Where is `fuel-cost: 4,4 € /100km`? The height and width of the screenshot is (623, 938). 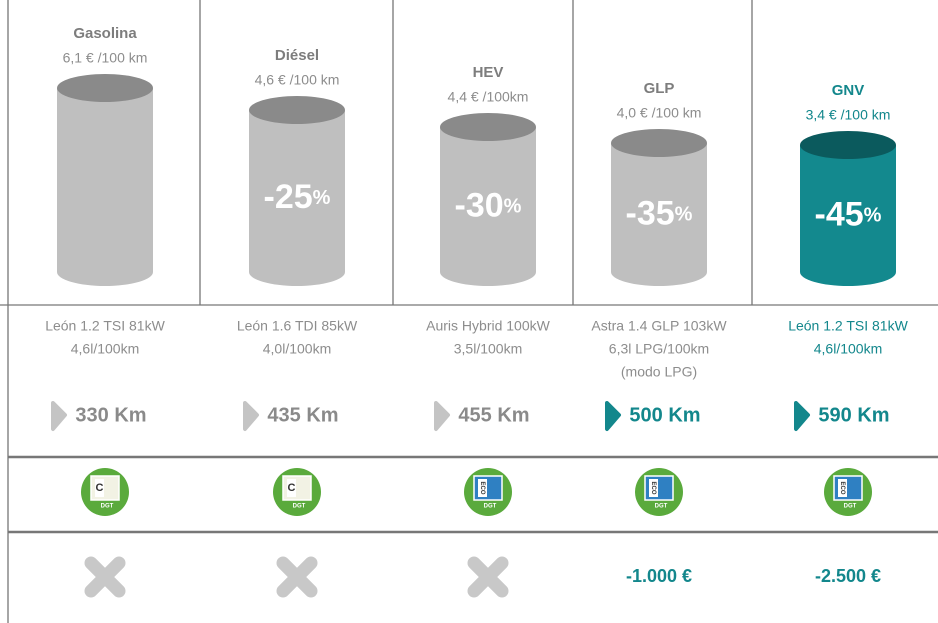
fuel-cost: 4,4 € /100km is located at coordinates (488, 97).